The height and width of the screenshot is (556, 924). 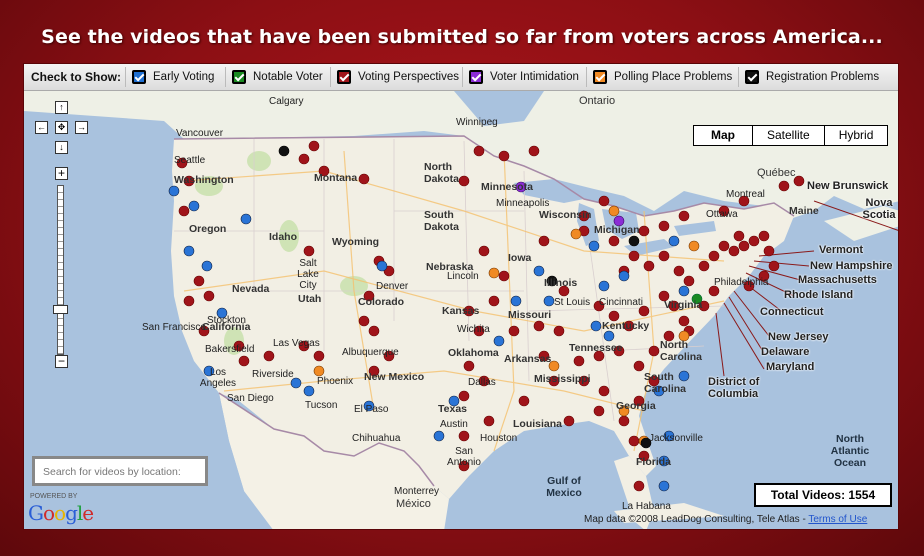 What do you see at coordinates (396, 77) in the screenshot?
I see `filter-voting-perspectives: Voting Perspectives` at bounding box center [396, 77].